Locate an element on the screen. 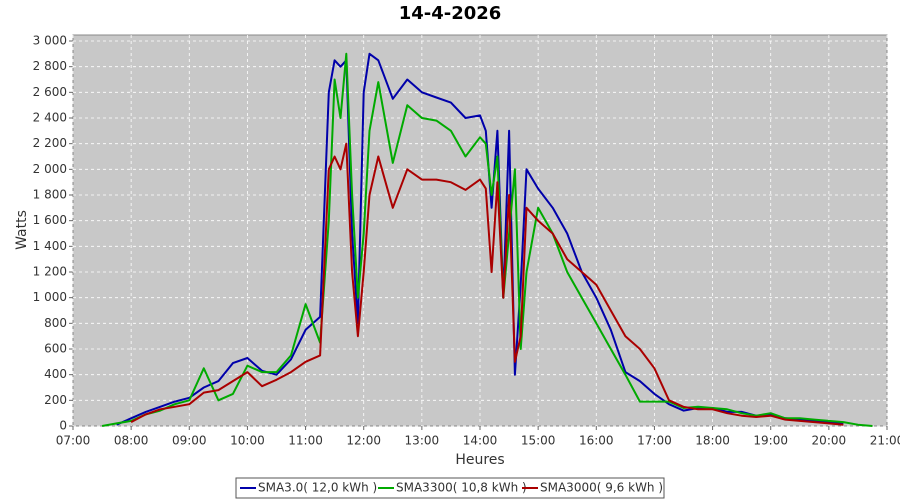  y-tick-label: 2 200 is located at coordinates (50, 143).